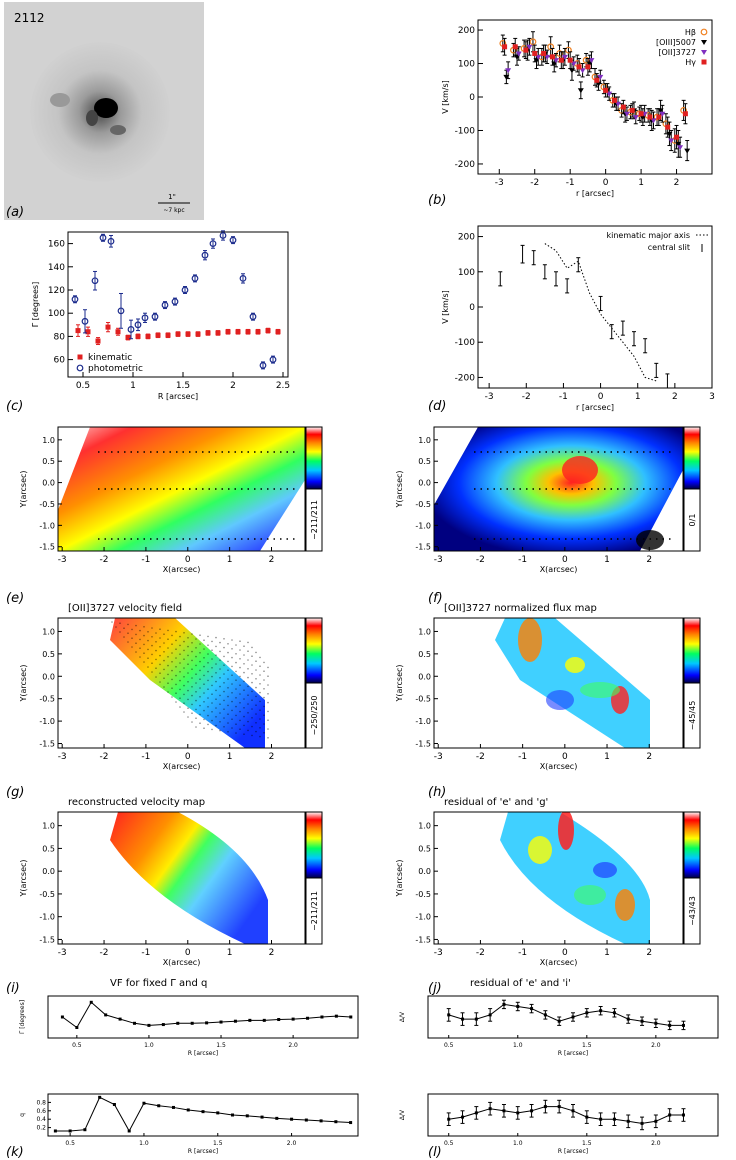 This screenshot has height=1160, width=736. I want to click on x-tick-label: 1, so click(230, 953).